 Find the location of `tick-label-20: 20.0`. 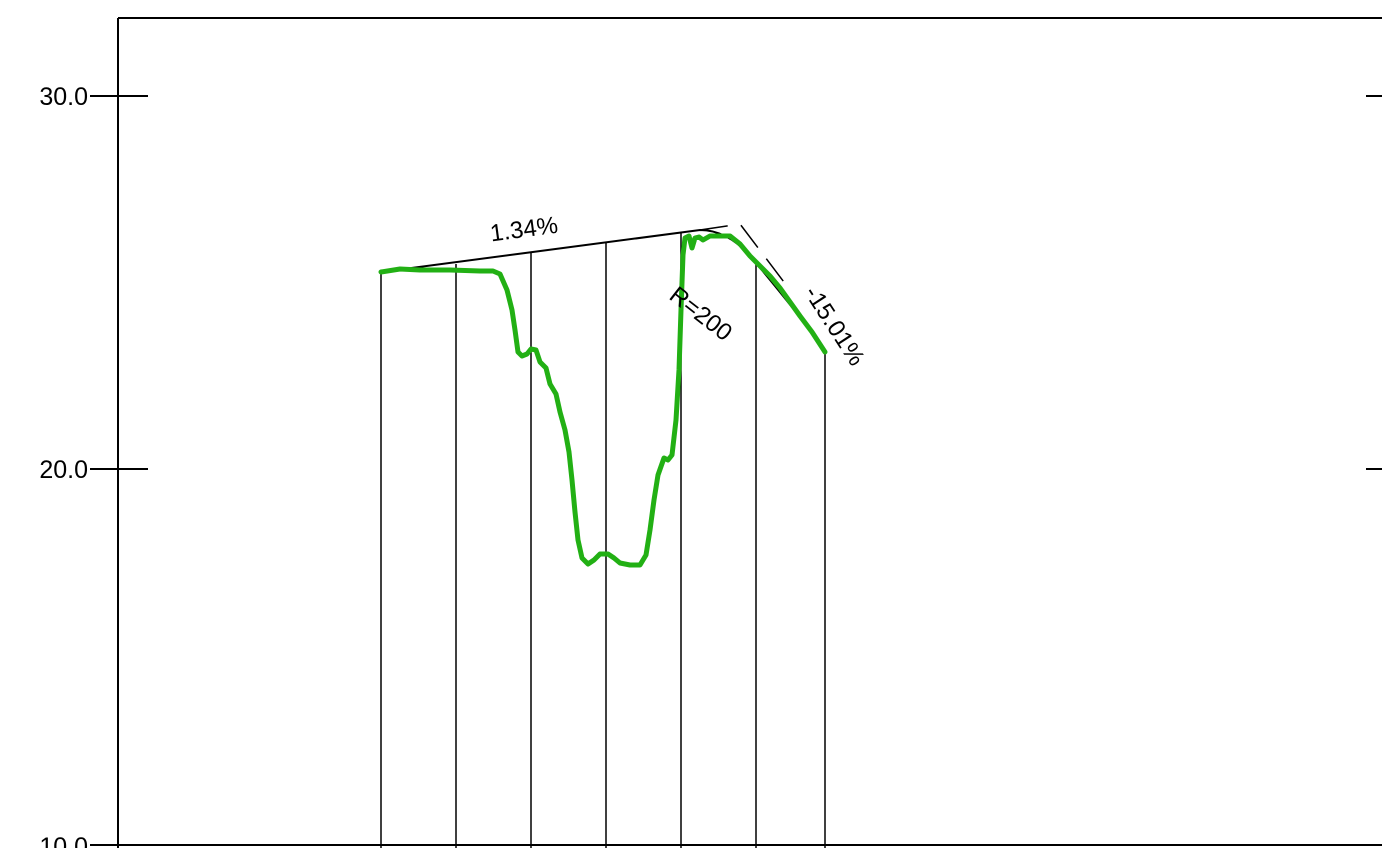

tick-label-20: 20.0 is located at coordinates (63, 470).